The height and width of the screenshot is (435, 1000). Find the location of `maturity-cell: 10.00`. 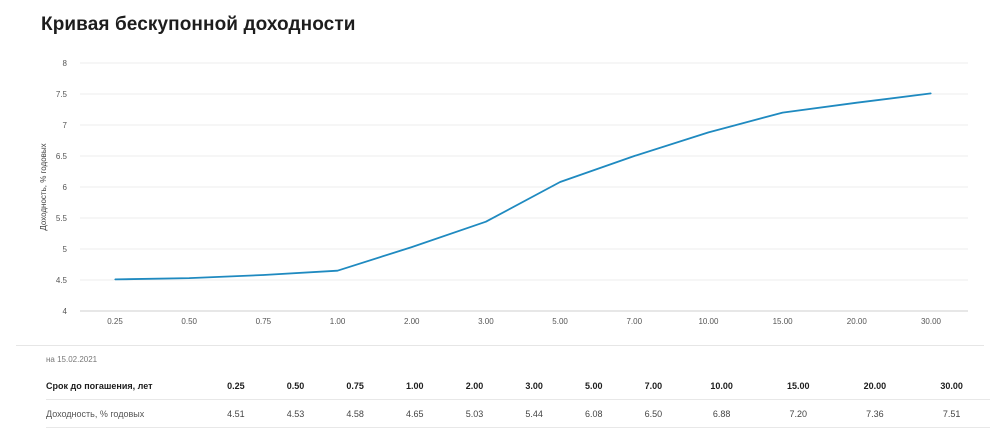

maturity-cell: 10.00 is located at coordinates (721, 386).